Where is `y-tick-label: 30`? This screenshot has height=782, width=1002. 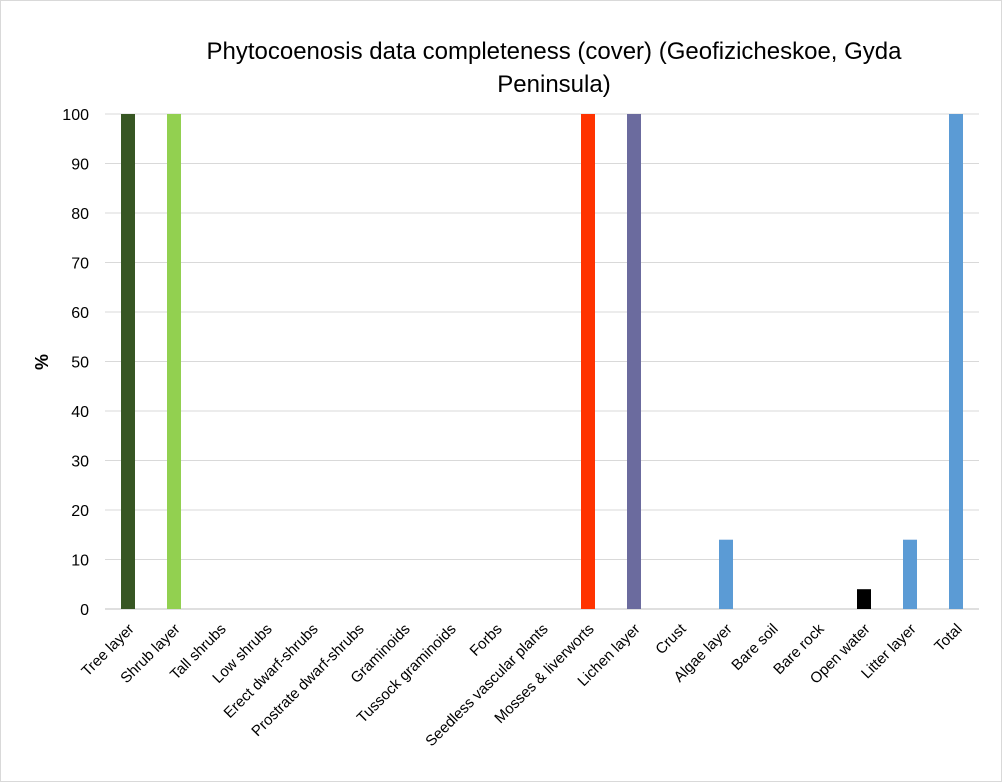
y-tick-label: 30 is located at coordinates (80, 462).